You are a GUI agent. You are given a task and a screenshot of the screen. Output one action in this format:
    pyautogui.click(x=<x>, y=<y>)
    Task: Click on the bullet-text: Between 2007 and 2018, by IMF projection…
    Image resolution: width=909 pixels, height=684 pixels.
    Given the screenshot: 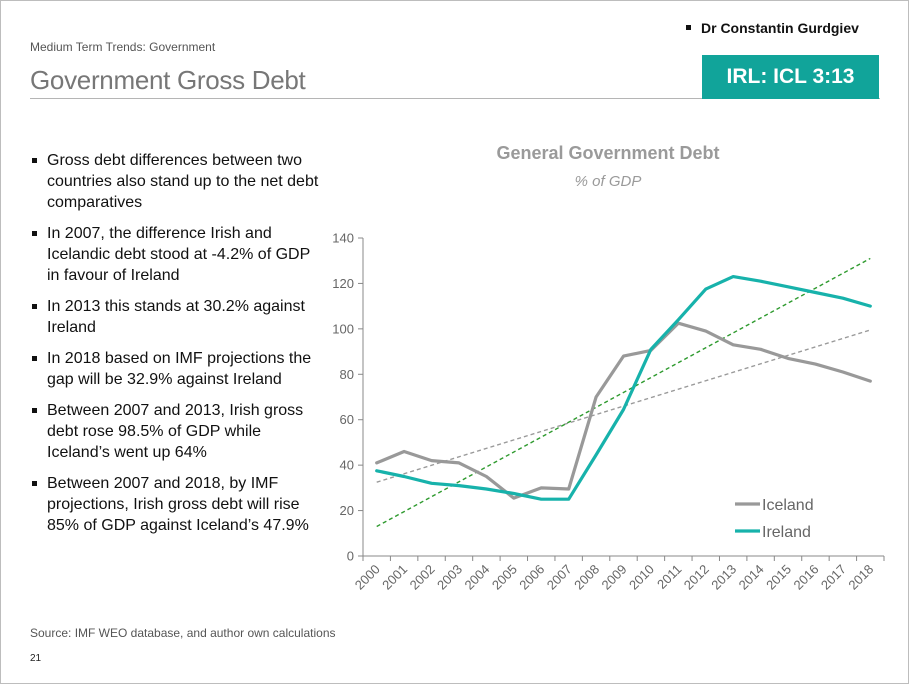 What is the action you would take?
    pyautogui.click(x=178, y=504)
    